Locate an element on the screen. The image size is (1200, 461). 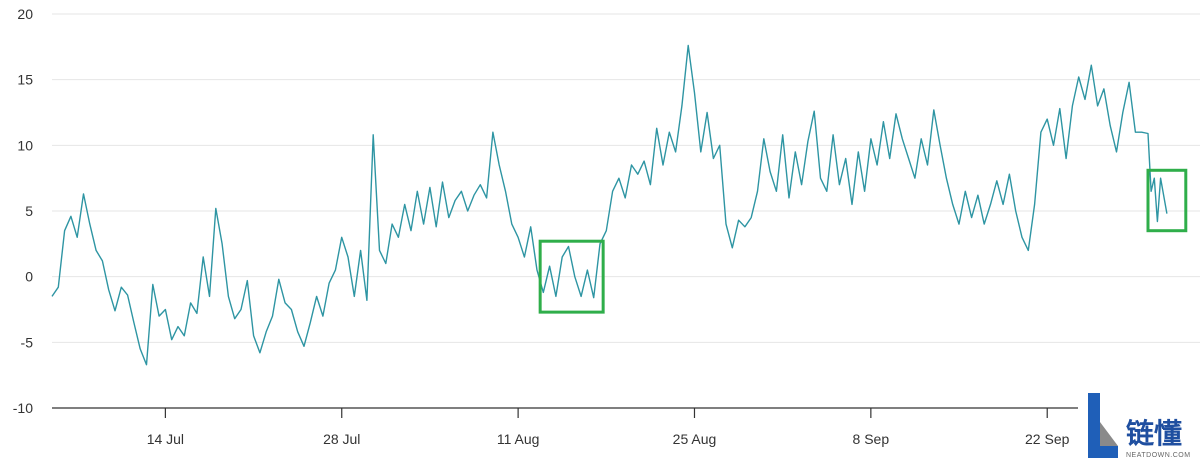
y-tick-label: -5 is located at coordinates (27, 342).